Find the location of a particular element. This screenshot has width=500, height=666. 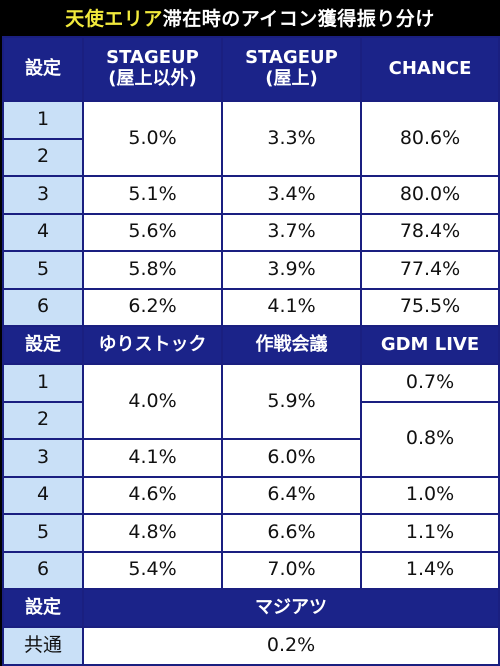

value-cell: 4.0% is located at coordinates (152, 401).